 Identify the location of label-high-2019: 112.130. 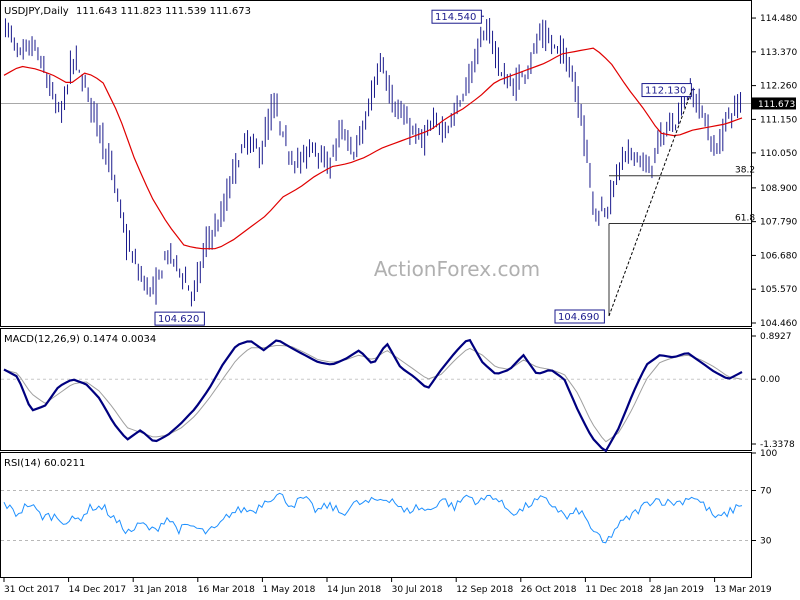
(665, 91).